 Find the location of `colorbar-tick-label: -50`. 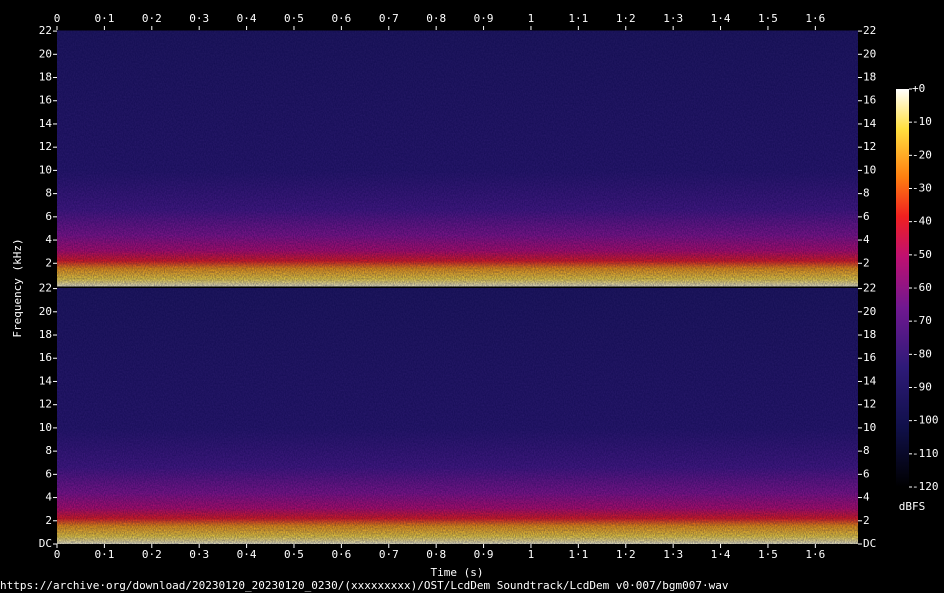

colorbar-tick-label: -50 is located at coordinates (922, 254).